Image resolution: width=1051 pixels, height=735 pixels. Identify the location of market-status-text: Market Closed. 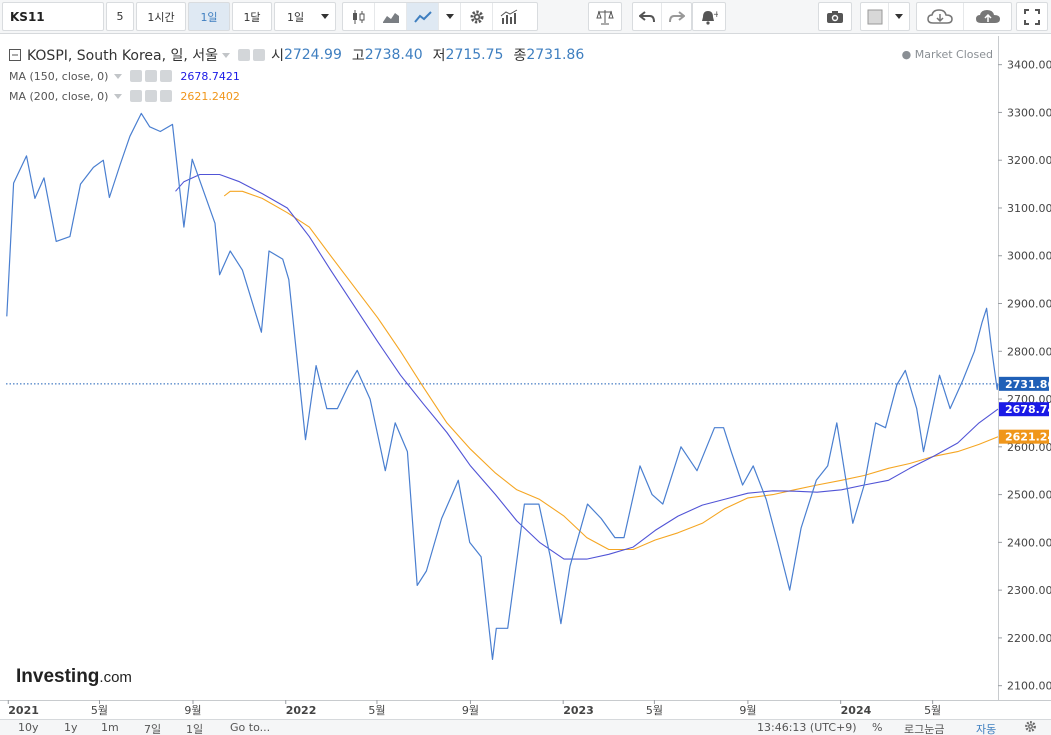
(953, 54).